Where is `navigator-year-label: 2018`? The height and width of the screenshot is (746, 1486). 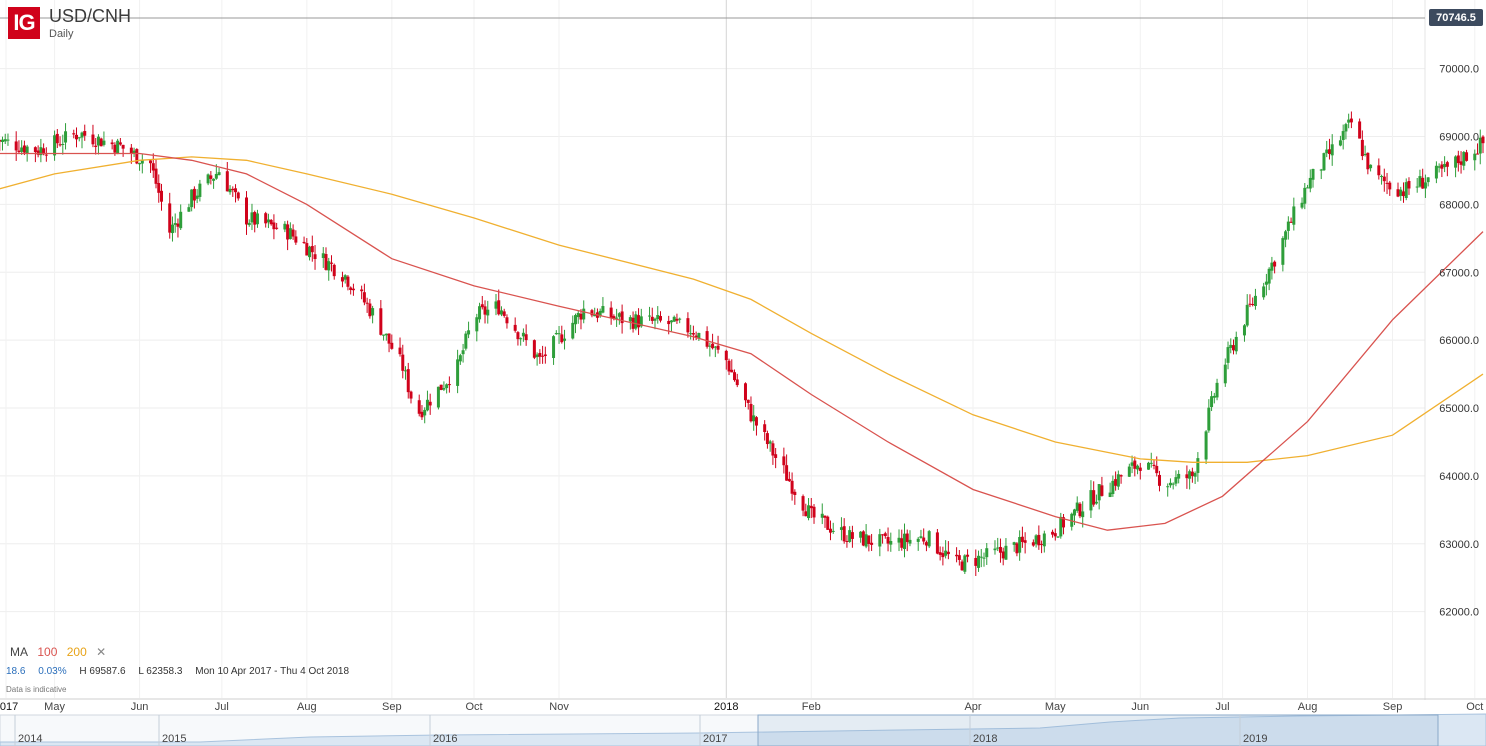 navigator-year-label: 2018 is located at coordinates (985, 739).